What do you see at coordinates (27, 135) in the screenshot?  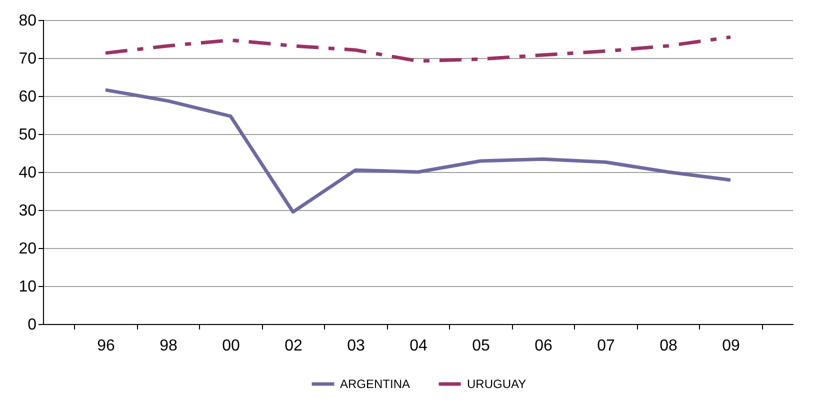 I see `y-tick-label: 50` at bounding box center [27, 135].